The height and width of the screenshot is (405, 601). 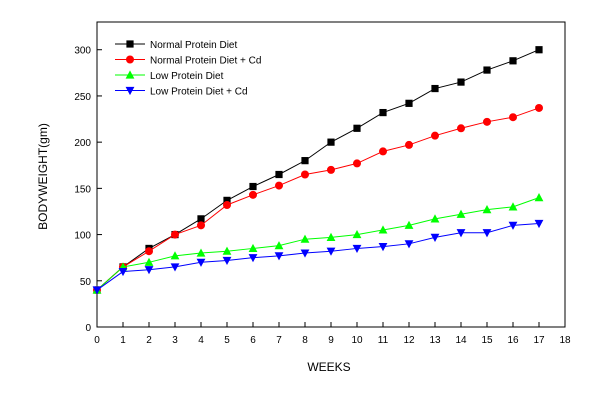 What do you see at coordinates (565, 340) in the screenshot?
I see `x-tick-label: 18` at bounding box center [565, 340].